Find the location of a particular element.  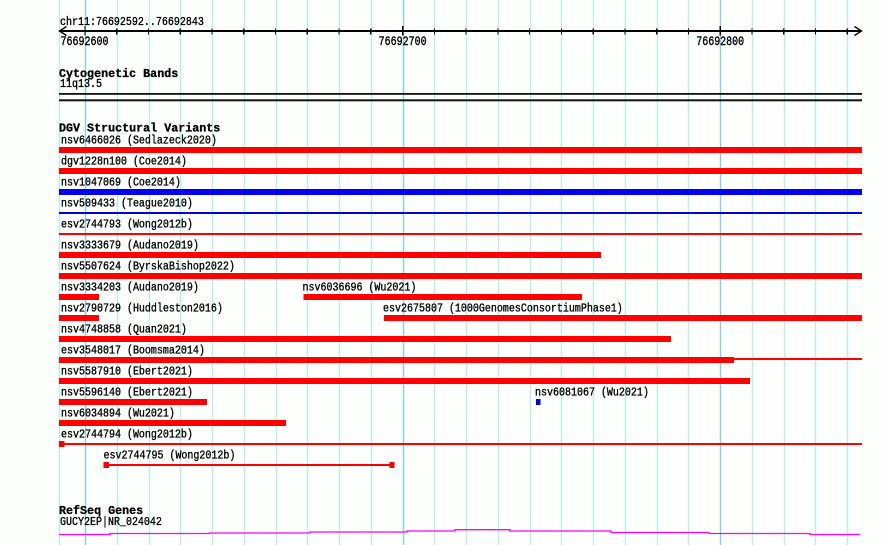

svg-text: nsv6466026 (Sedlazeck2020) is located at coordinates (139, 141).